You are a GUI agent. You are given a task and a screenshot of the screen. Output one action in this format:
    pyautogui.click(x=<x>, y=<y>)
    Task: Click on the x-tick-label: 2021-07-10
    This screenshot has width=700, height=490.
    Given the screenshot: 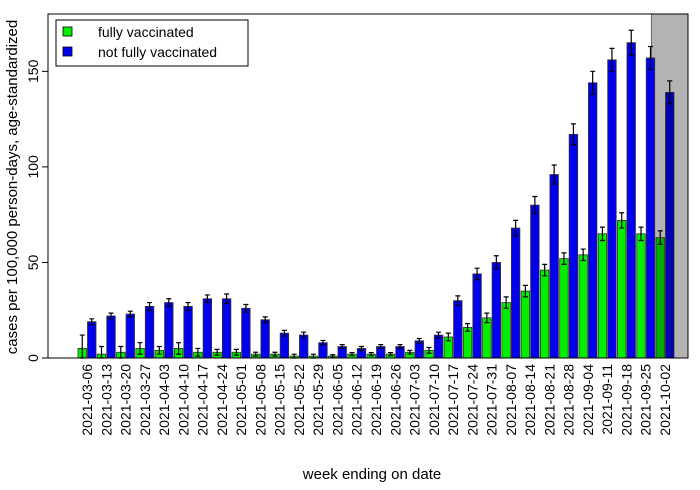 What is the action you would take?
    pyautogui.click(x=434, y=400)
    